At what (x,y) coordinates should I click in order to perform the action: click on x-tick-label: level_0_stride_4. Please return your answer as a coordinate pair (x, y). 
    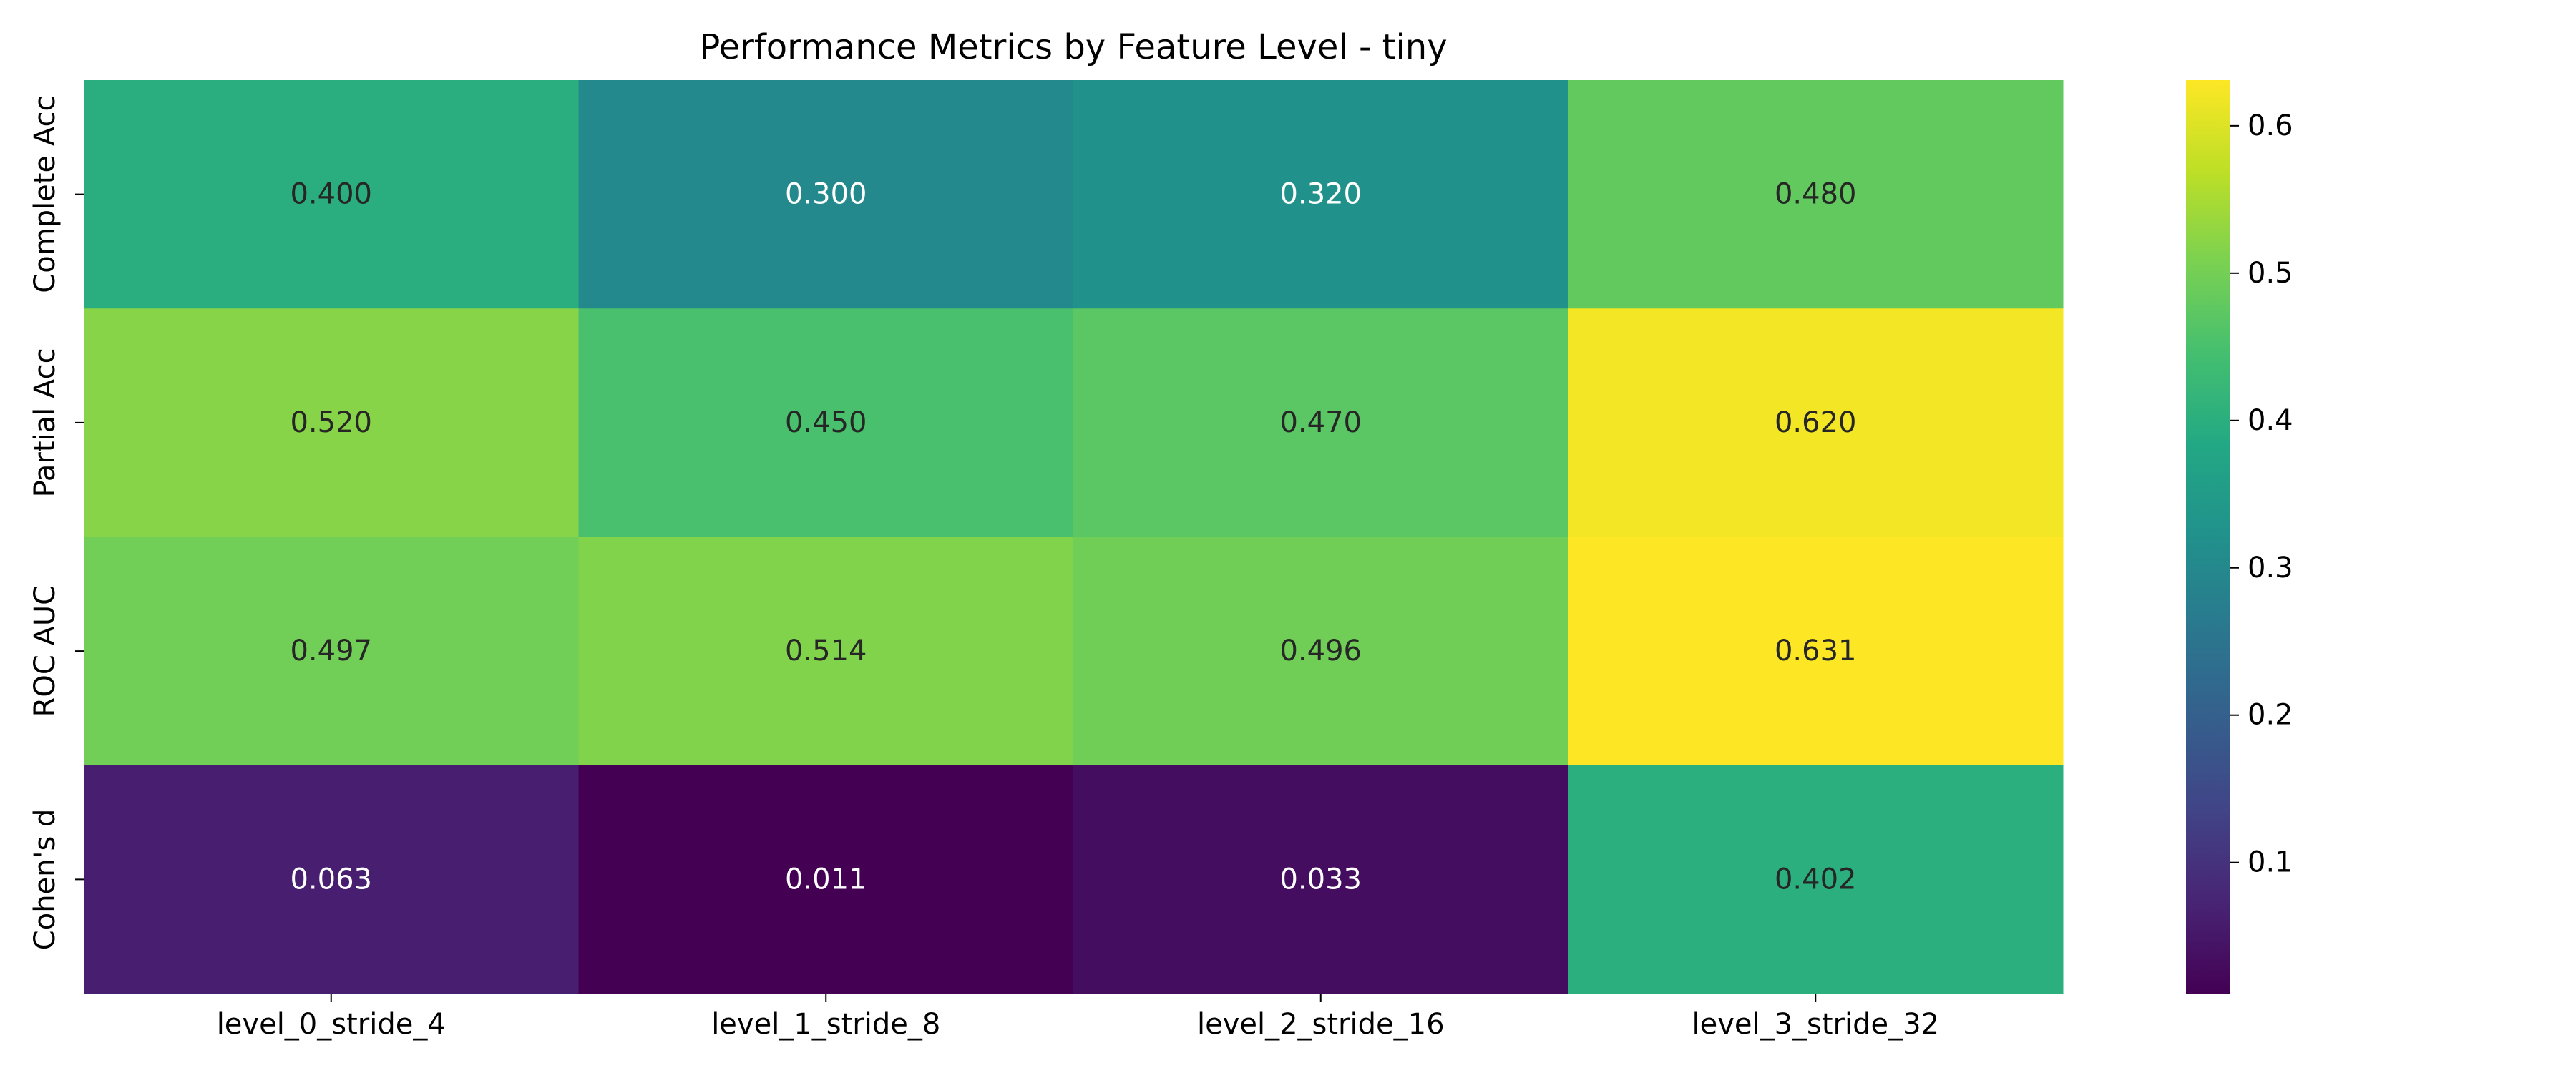
    Looking at the image, I should click on (331, 1024).